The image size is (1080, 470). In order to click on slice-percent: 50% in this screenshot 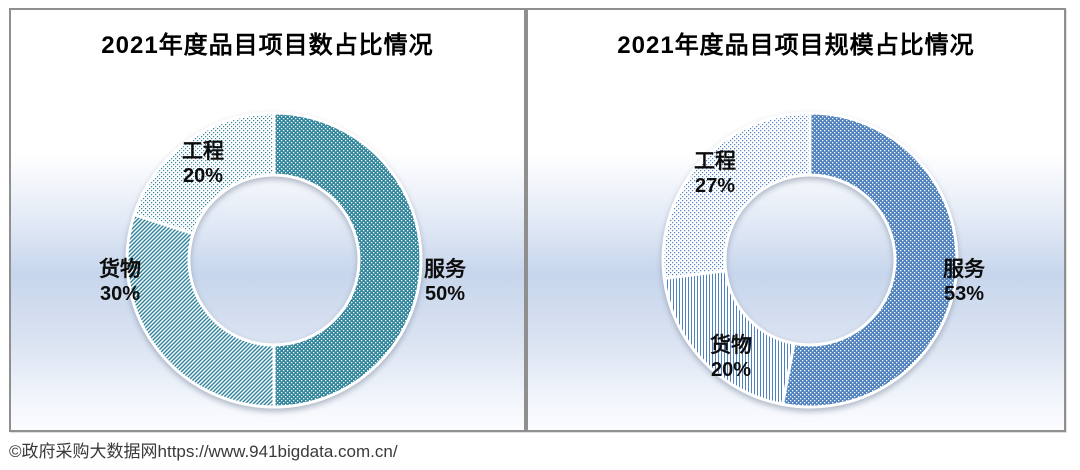, I will do `click(445, 293)`.